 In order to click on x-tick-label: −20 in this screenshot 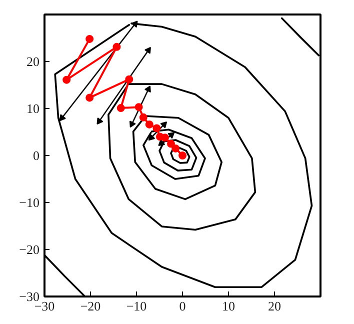, I will do `click(90, 306)`.